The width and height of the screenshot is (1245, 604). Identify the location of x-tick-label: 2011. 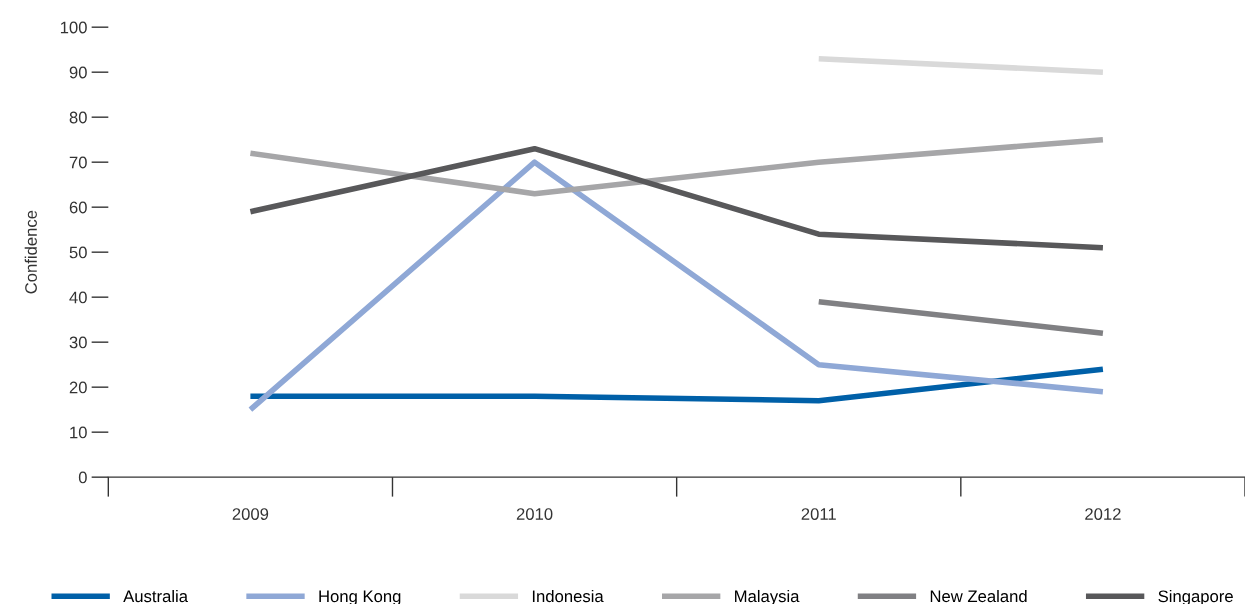
(818, 514).